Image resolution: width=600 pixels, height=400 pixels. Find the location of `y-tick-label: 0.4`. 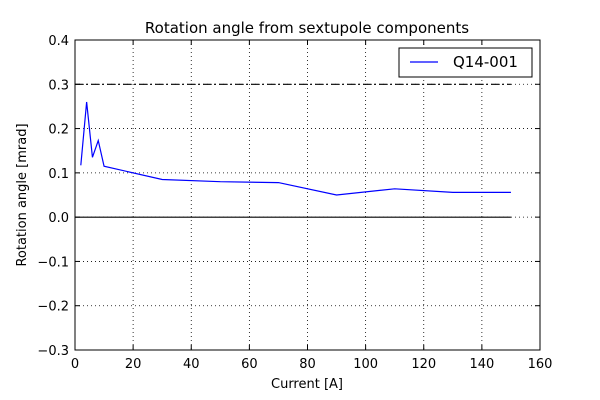

y-tick-label: 0.4 is located at coordinates (58, 41).